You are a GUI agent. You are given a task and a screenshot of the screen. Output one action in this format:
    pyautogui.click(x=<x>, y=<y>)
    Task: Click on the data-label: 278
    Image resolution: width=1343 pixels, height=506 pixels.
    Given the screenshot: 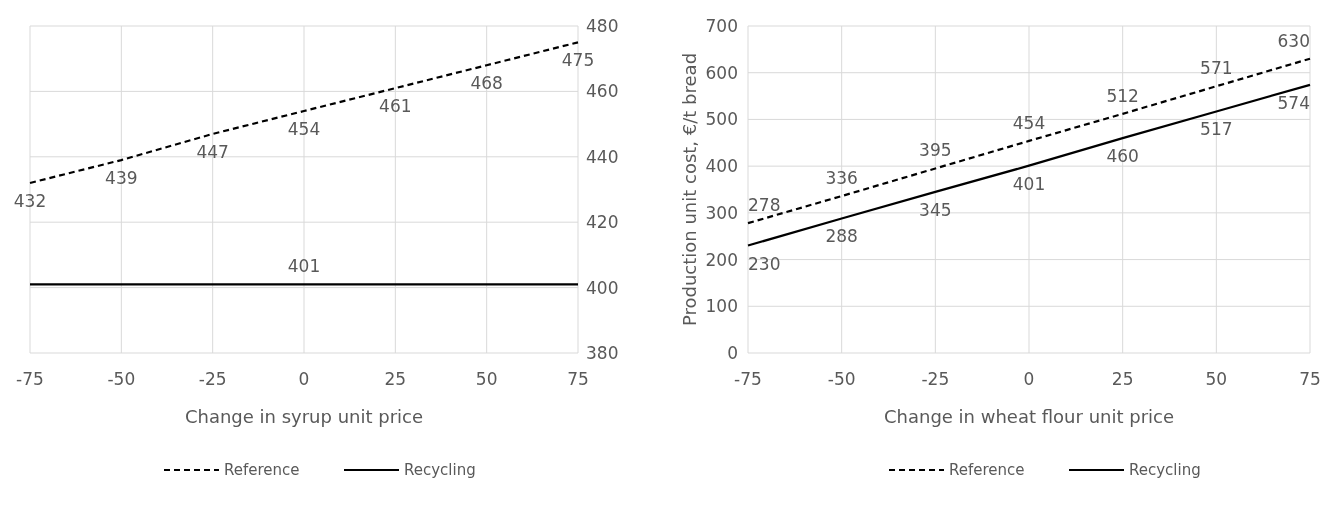 What is the action you would take?
    pyautogui.click(x=764, y=205)
    